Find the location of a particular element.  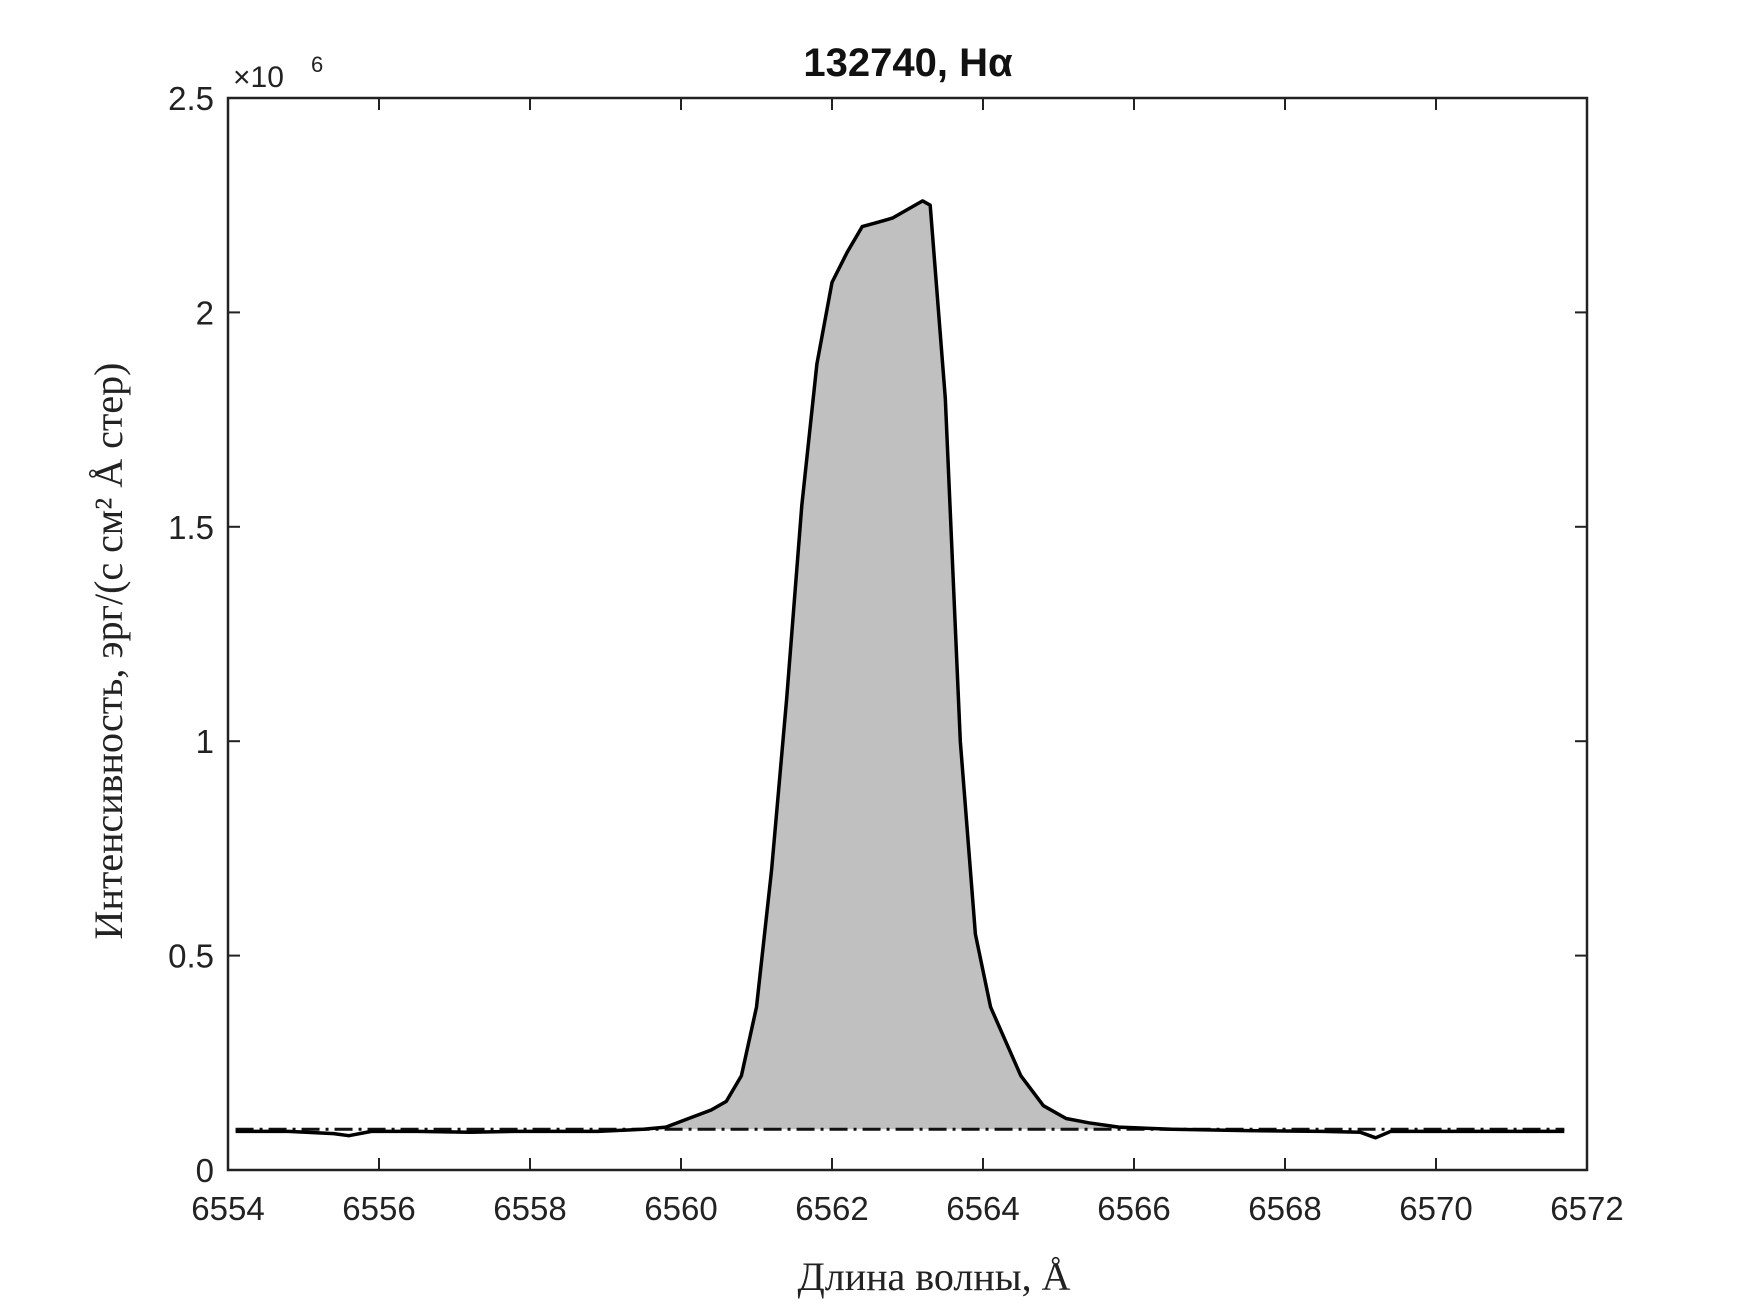

x-tick-label: 6560 is located at coordinates (680, 1208).